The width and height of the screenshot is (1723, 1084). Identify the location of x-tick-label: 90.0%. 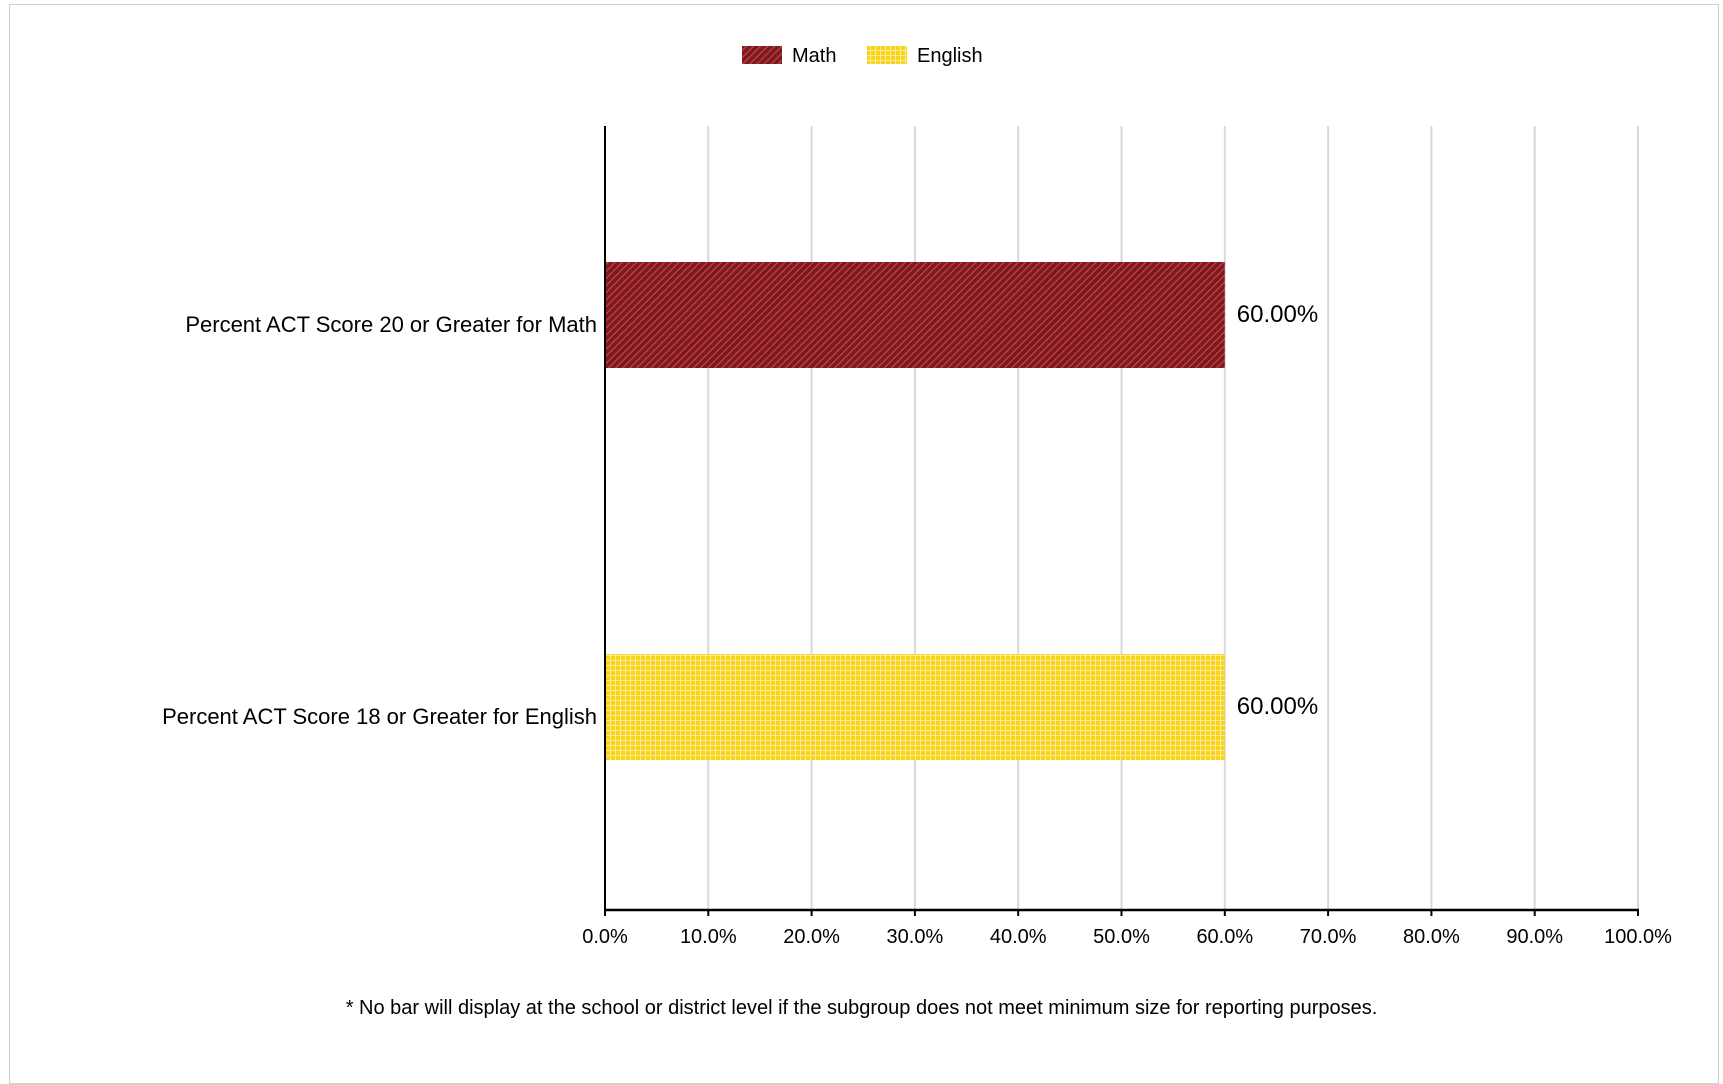
(1534, 937).